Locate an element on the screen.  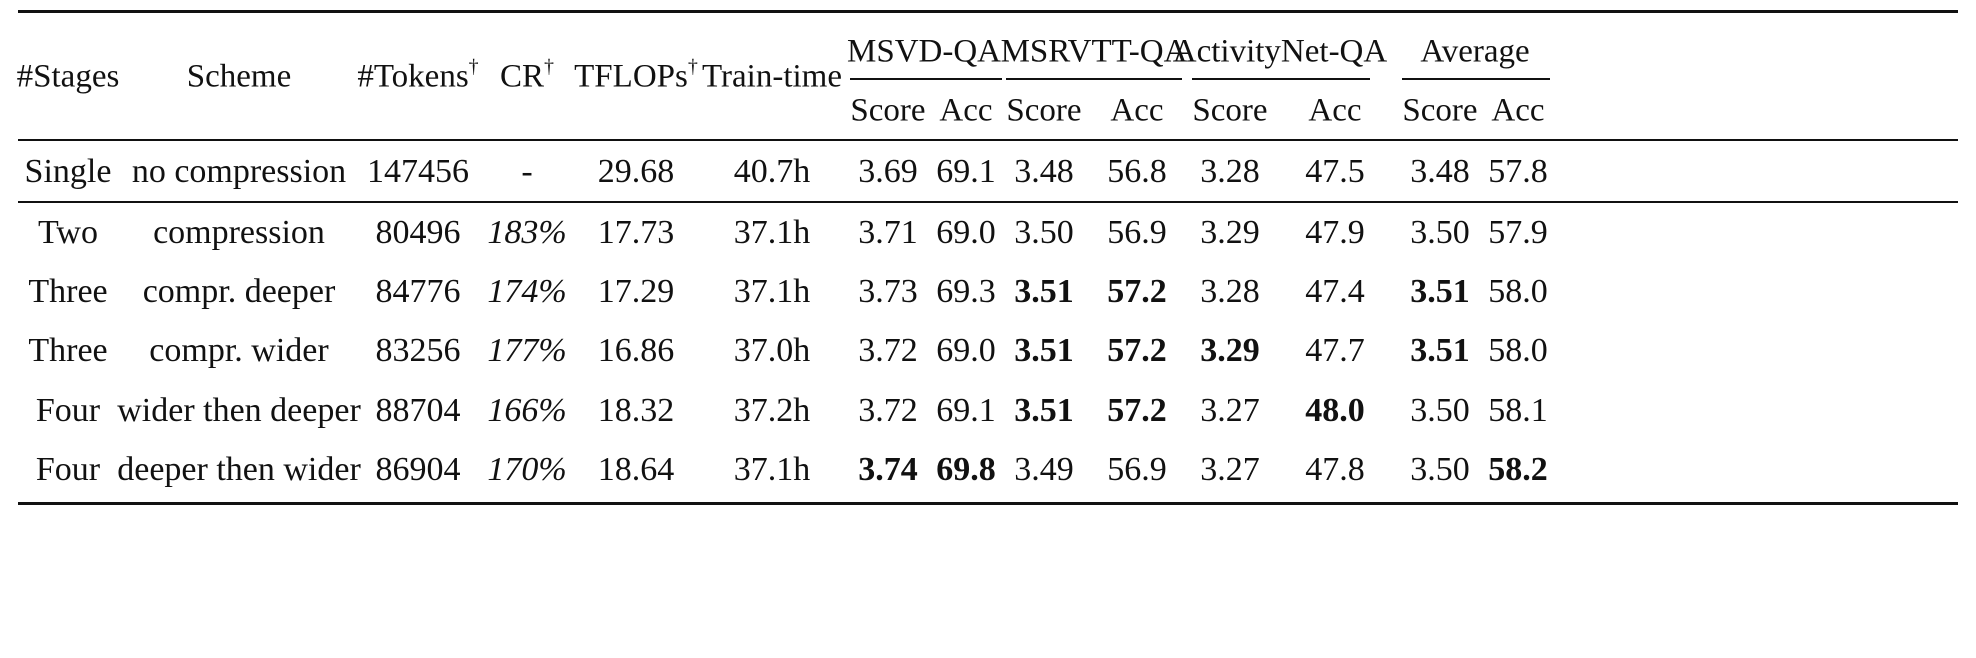
header-rule is located at coordinates (988, 140).